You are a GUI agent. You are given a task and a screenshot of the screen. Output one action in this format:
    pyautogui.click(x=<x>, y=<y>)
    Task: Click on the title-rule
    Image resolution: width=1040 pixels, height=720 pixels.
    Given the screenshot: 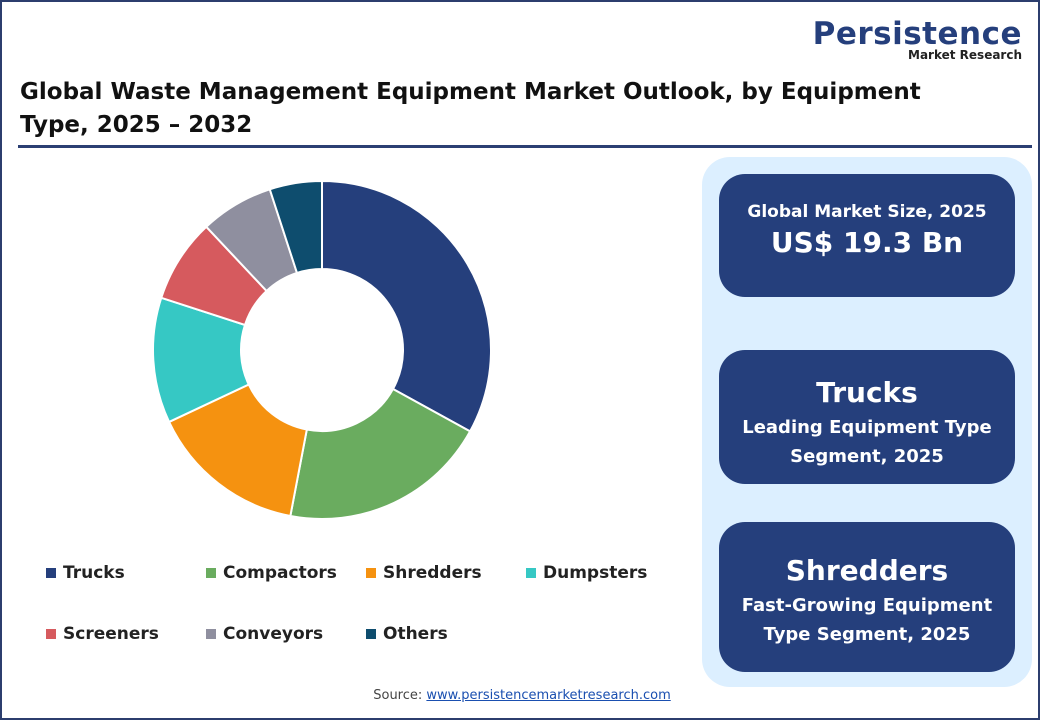 What is the action you would take?
    pyautogui.click(x=525, y=146)
    